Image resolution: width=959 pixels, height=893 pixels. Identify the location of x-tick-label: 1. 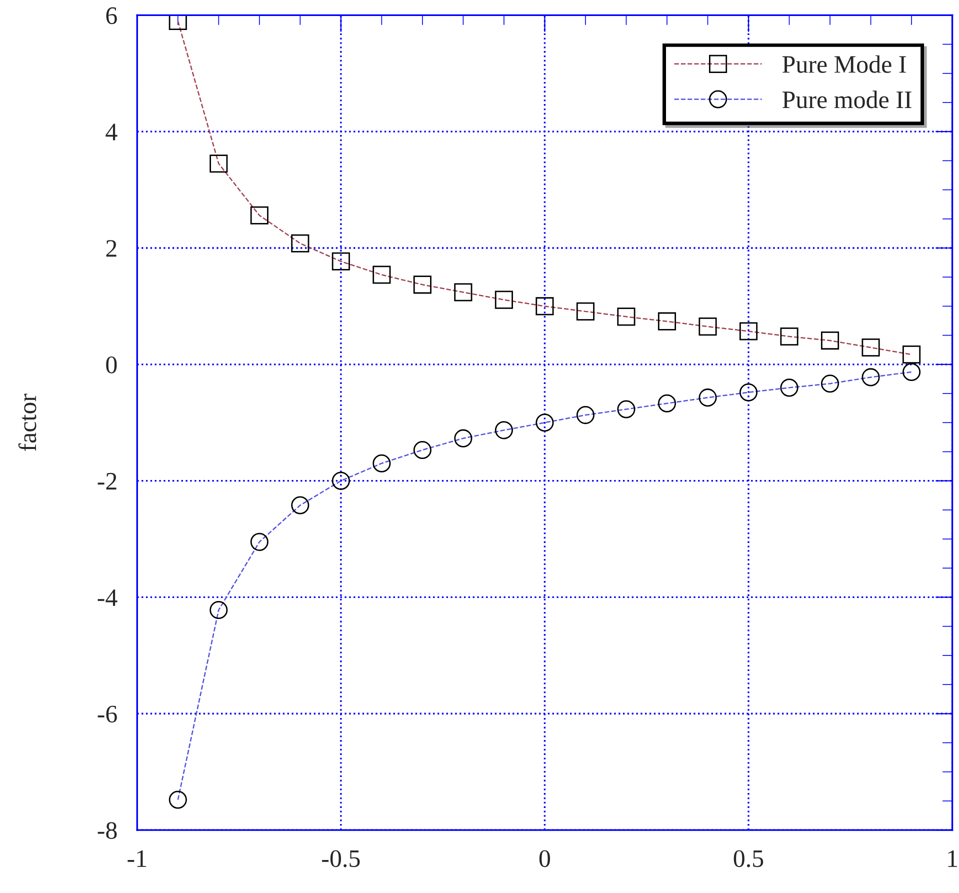
(953, 858).